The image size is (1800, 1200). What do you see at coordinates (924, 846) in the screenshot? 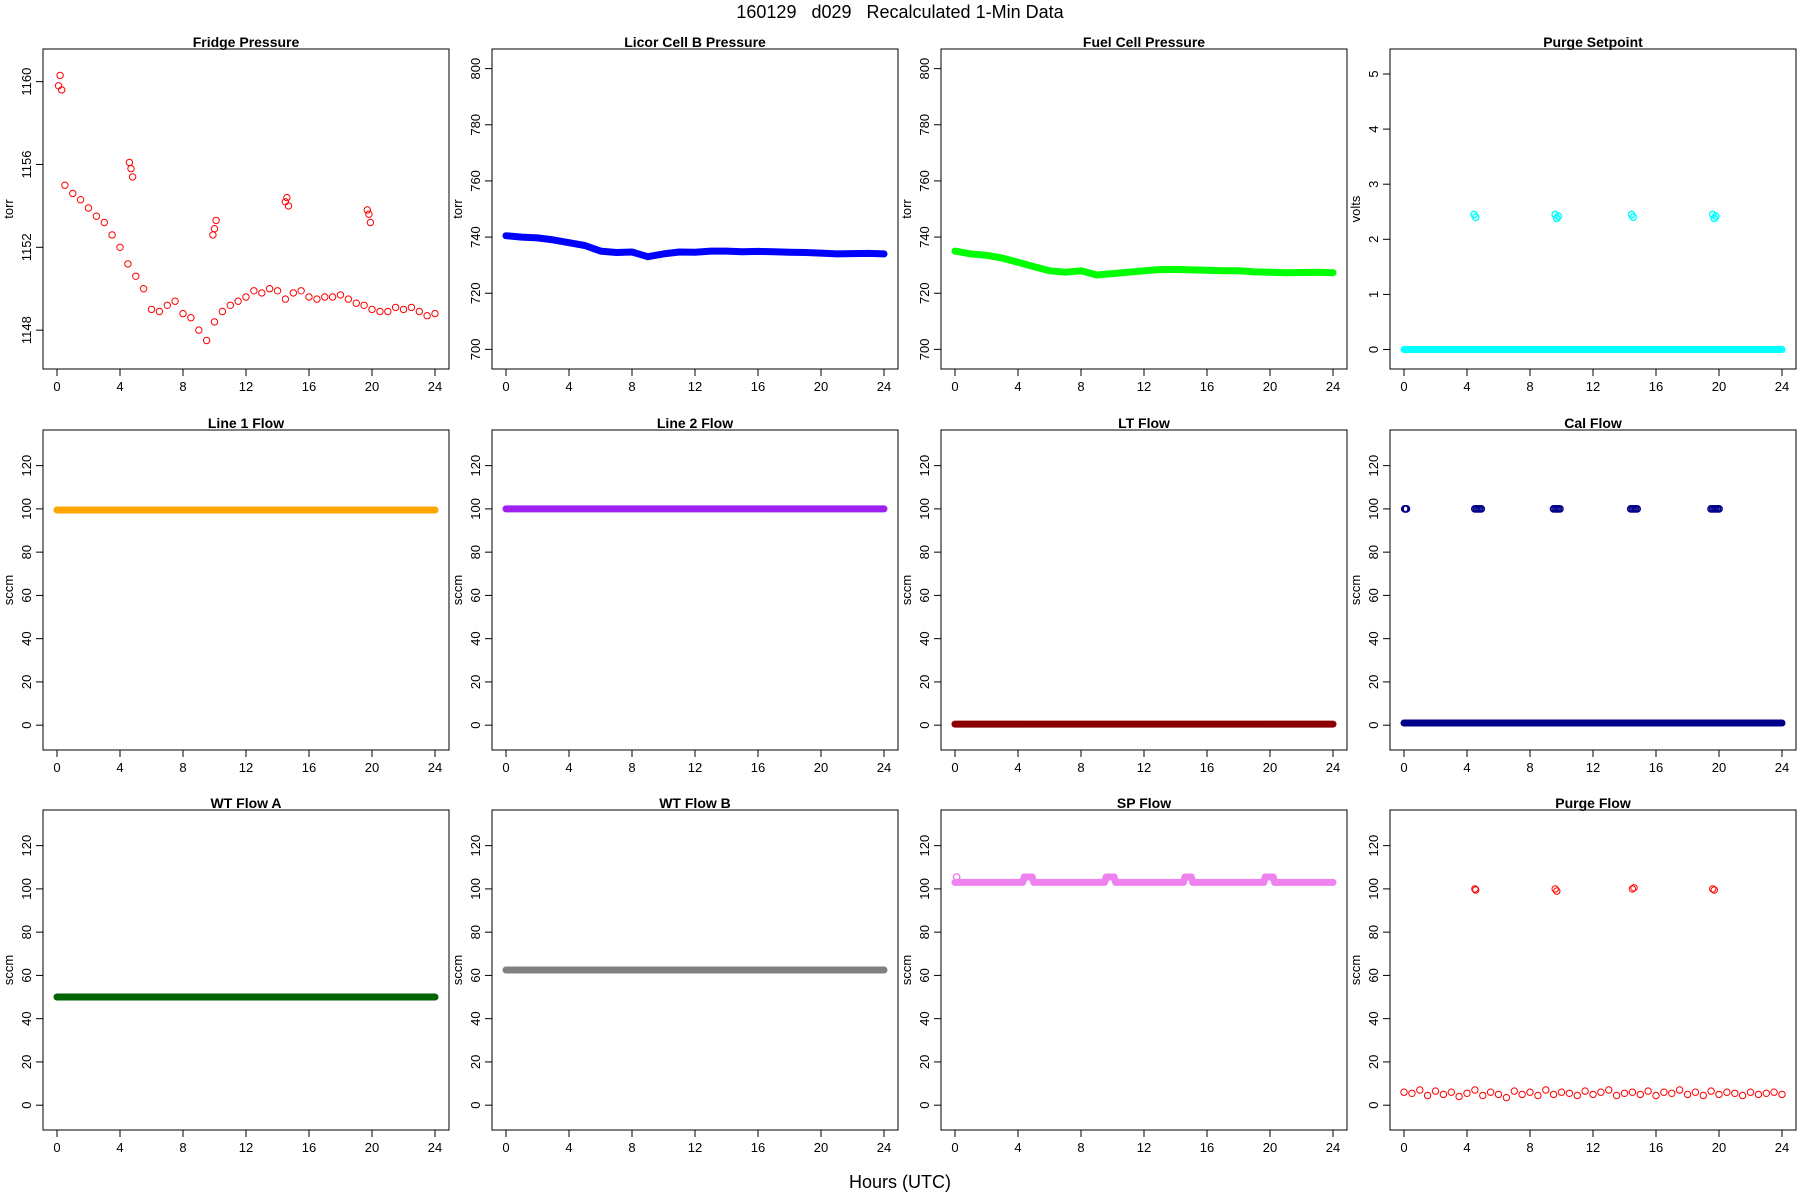
I see `y-tick-label: 120` at bounding box center [924, 846].